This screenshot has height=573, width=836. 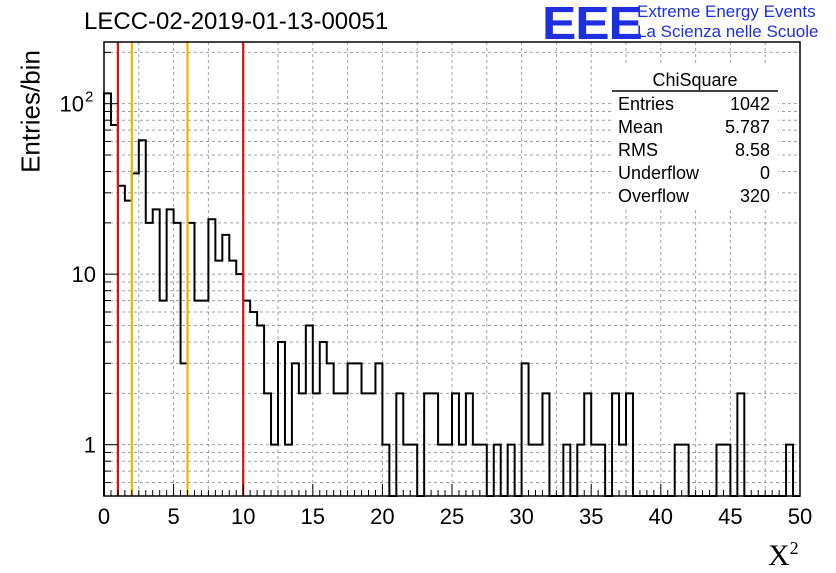 What do you see at coordinates (694, 80) in the screenshot?
I see `stats-title: ChiSquare` at bounding box center [694, 80].